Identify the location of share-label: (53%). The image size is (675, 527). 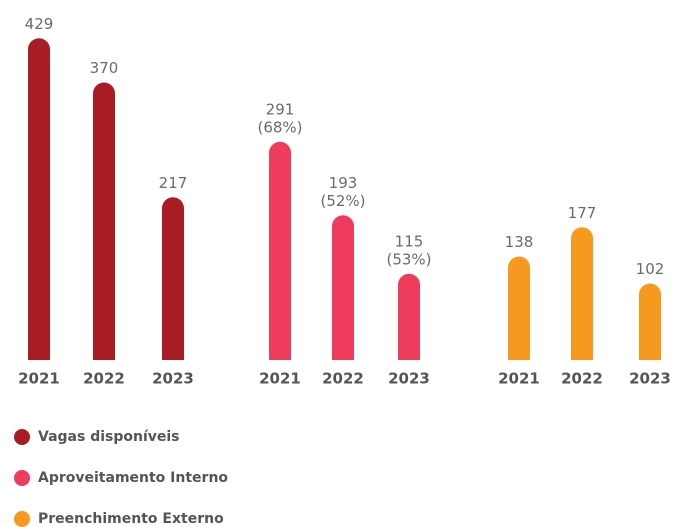
(408, 259).